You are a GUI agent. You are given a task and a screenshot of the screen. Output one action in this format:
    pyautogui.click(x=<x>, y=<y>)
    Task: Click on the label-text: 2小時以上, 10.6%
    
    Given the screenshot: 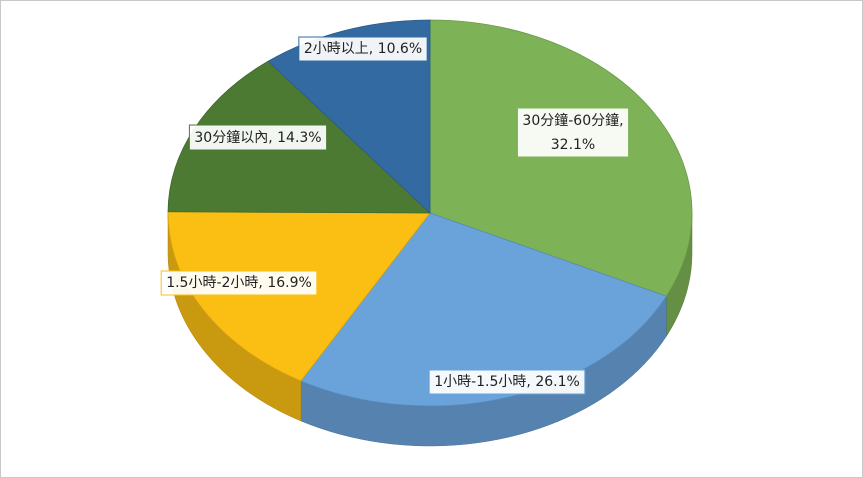 What is the action you would take?
    pyautogui.click(x=363, y=49)
    